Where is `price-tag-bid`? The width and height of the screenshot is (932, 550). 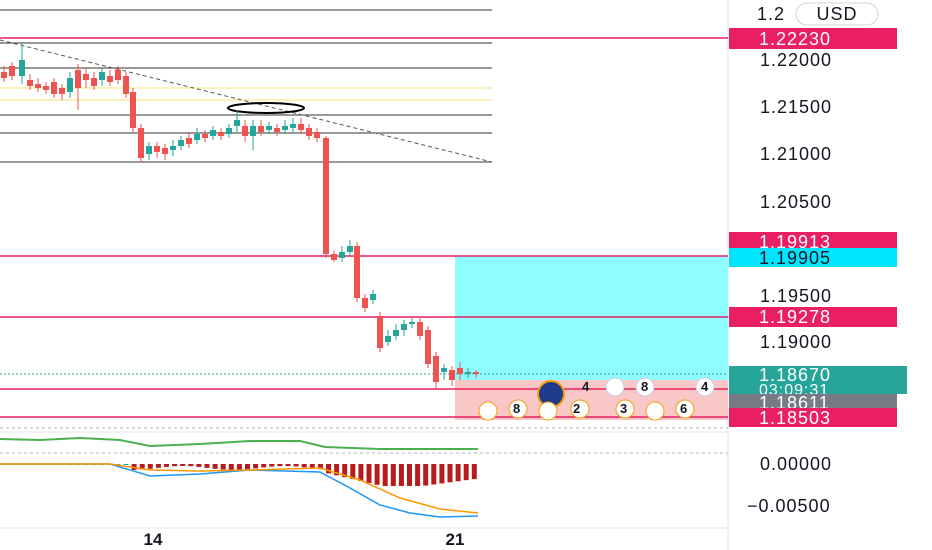 price-tag-bid is located at coordinates (813, 403).